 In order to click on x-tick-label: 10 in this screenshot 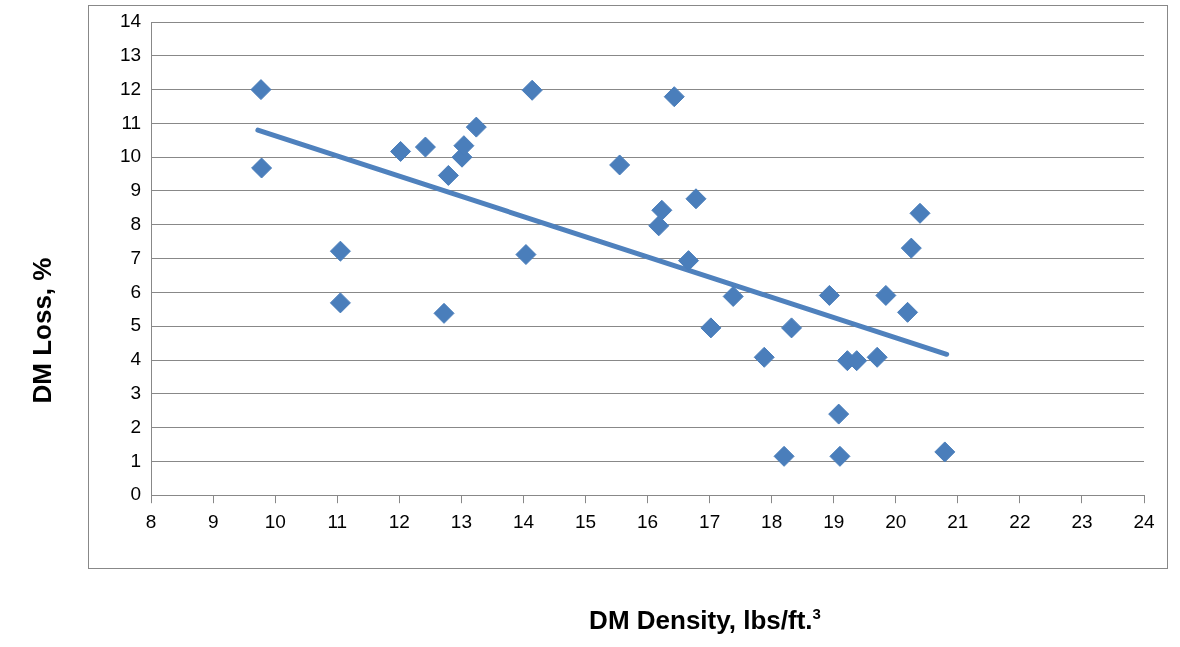, I will do `click(275, 521)`.